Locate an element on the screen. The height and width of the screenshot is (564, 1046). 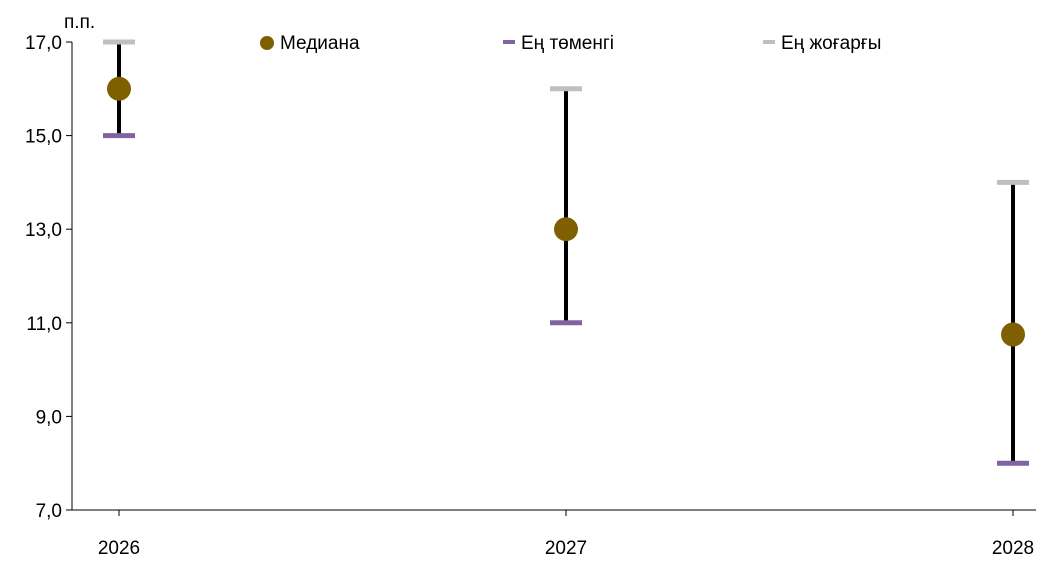
y-tick-label: 15,0 is located at coordinates (43, 137).